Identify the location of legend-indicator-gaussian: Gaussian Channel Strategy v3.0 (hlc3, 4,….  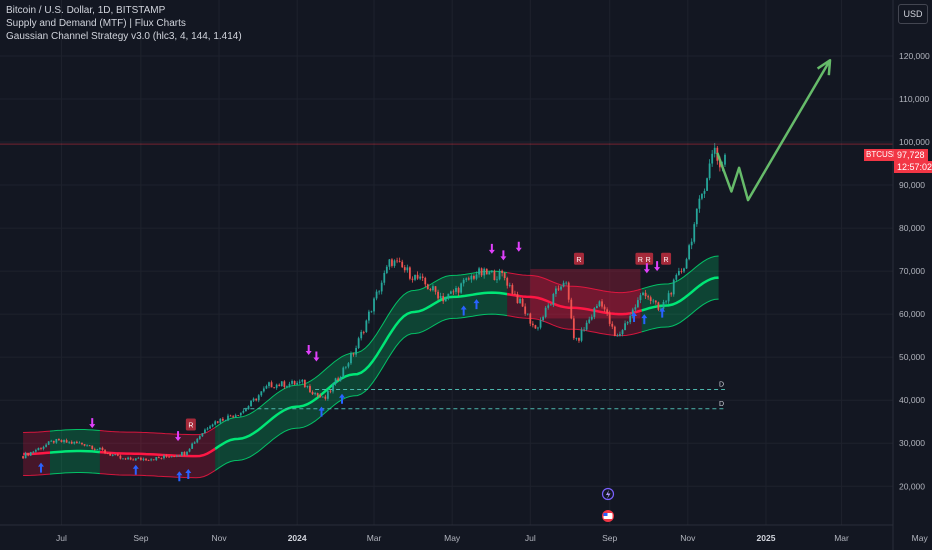
(124, 36).